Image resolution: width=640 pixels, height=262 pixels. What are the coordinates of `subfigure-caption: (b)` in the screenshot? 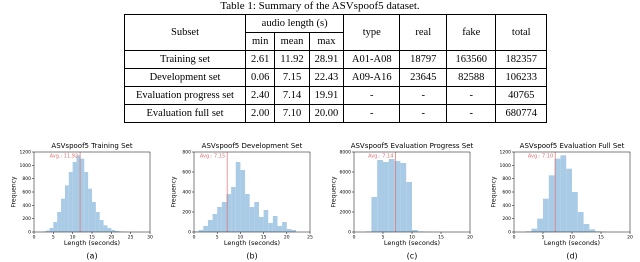 It's located at (251, 256).